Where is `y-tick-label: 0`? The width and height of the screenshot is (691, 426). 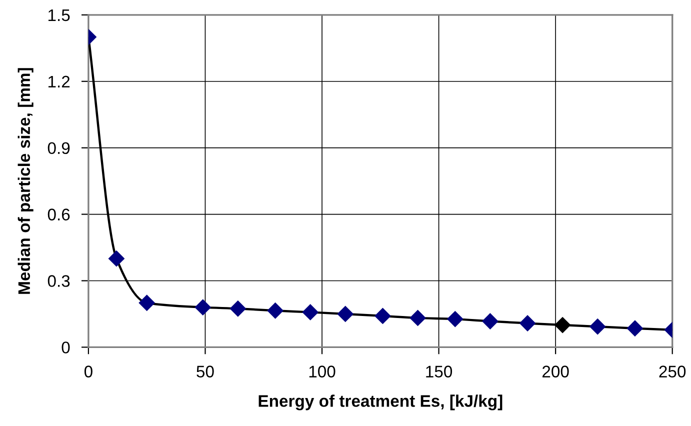 y-tick-label: 0 is located at coordinates (66, 348).